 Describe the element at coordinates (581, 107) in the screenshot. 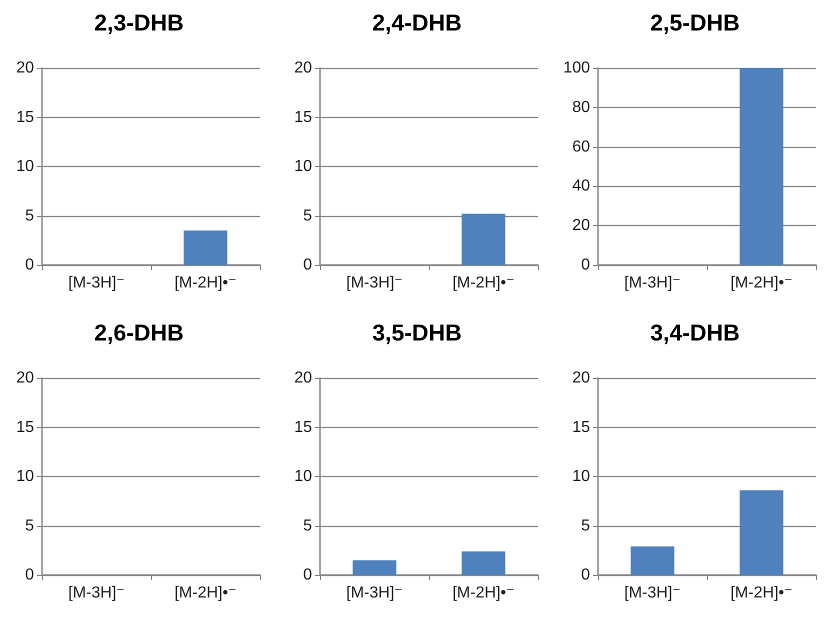

I see `y-tick-label: 80` at that location.